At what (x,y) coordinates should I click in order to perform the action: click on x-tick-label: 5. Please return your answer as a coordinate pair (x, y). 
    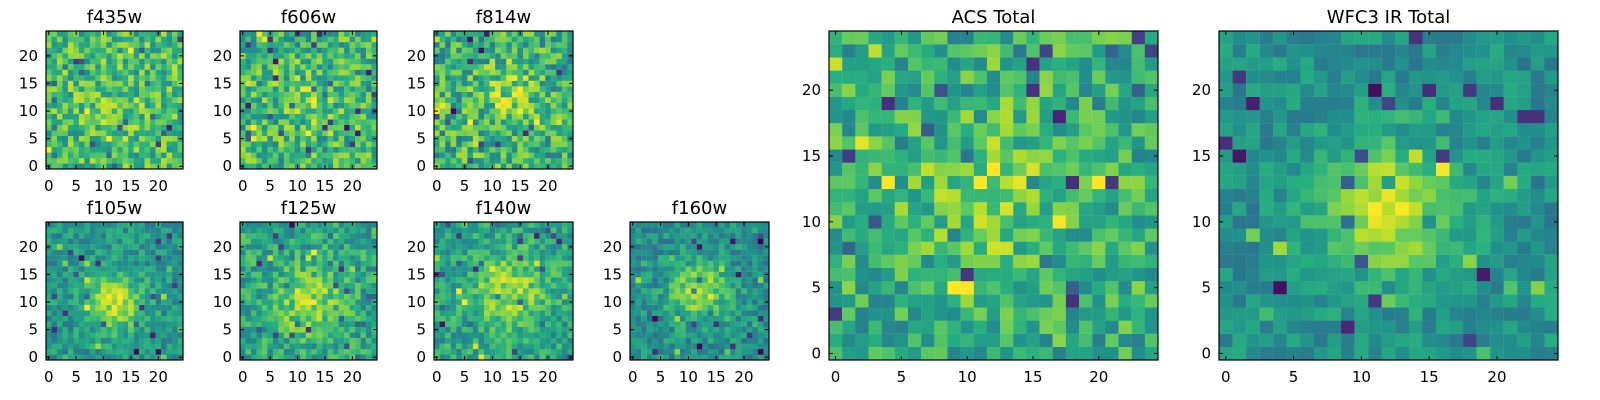
    Looking at the image, I should click on (270, 186).